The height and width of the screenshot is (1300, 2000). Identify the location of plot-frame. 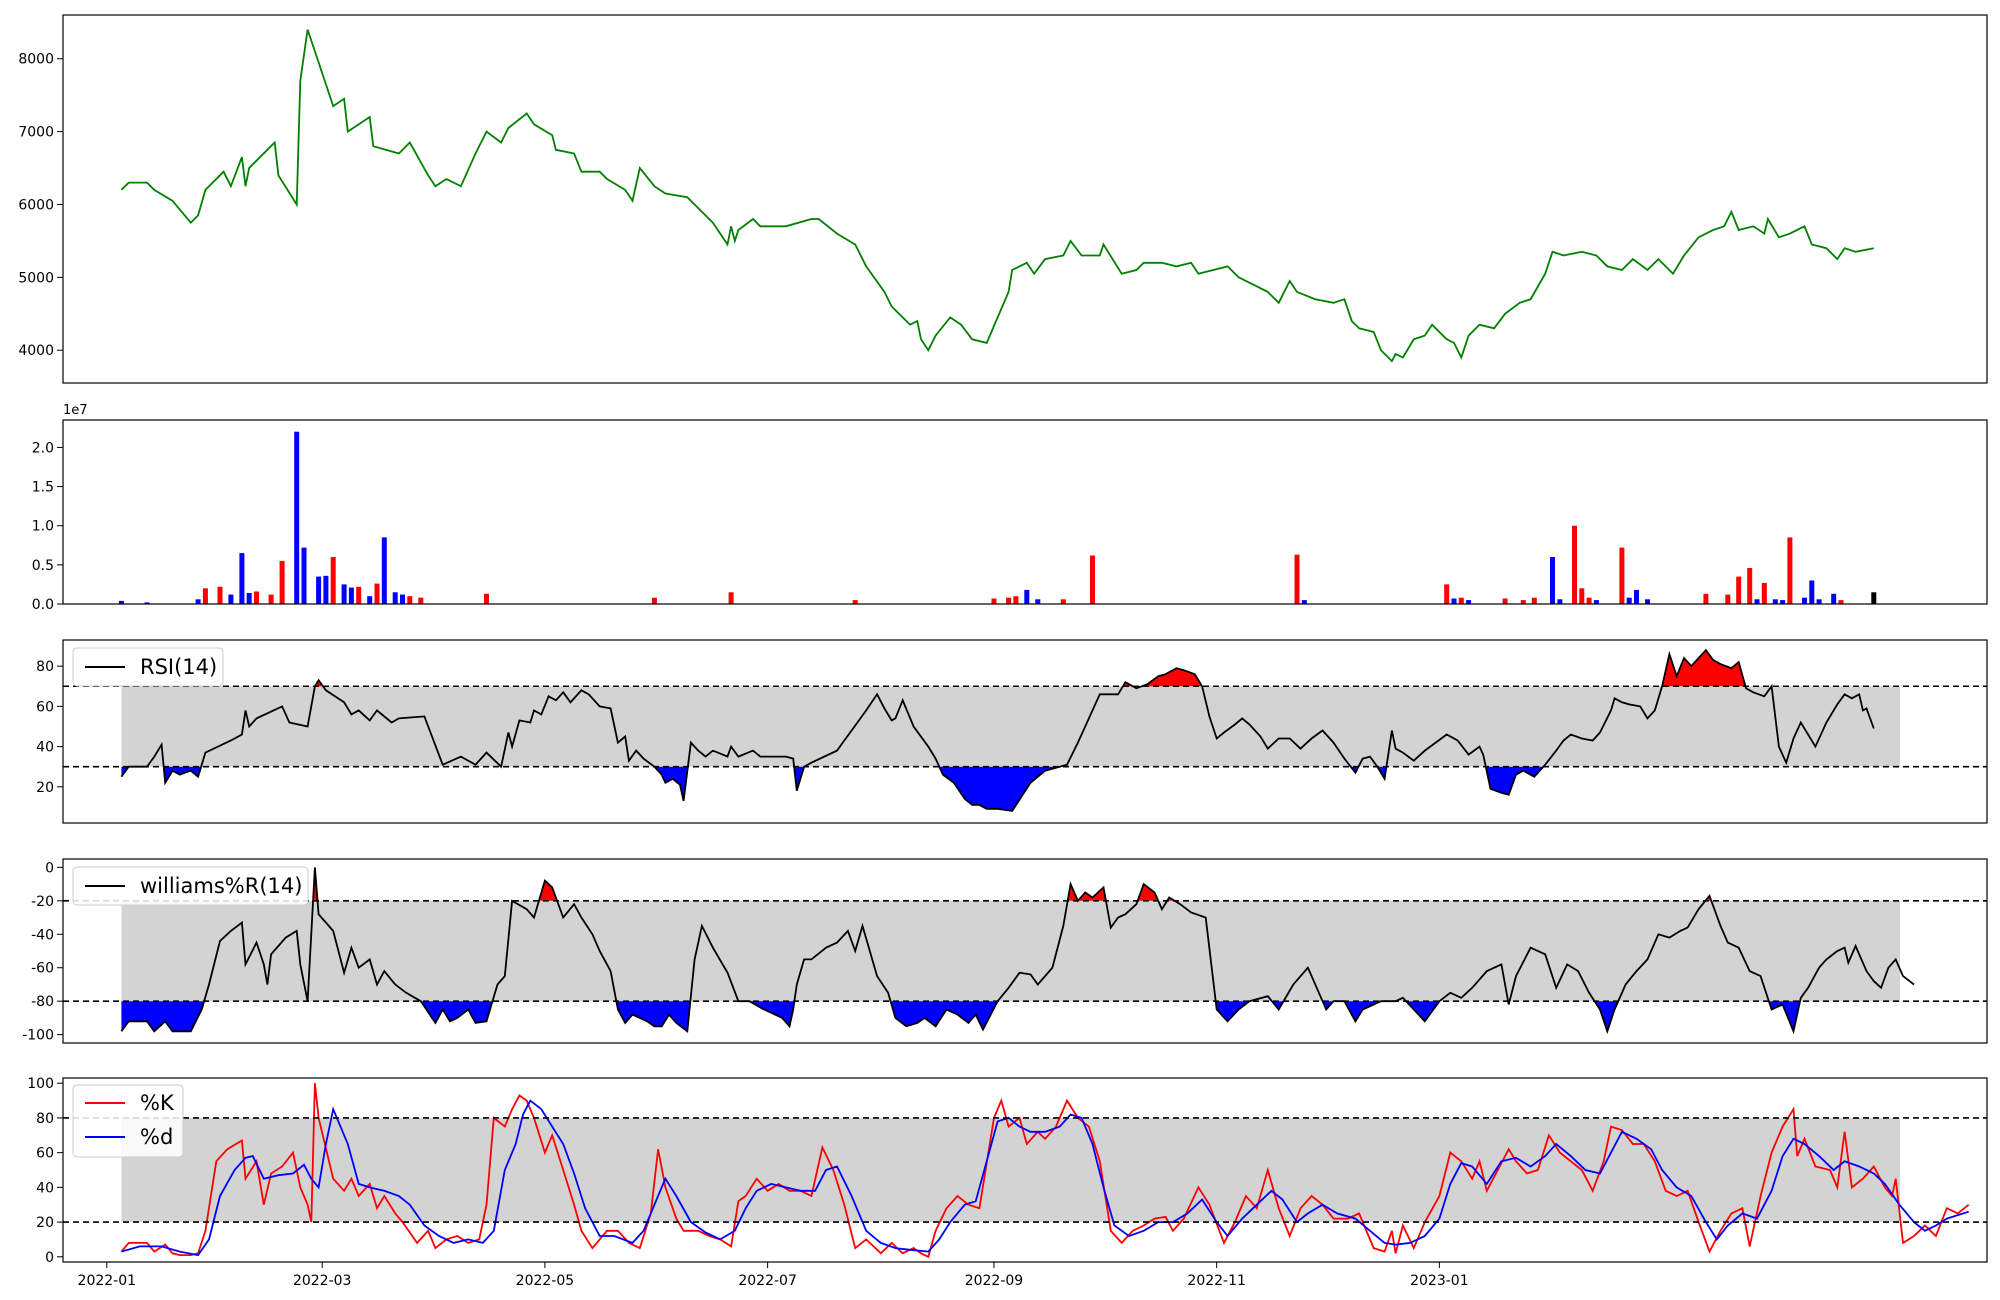
(1025, 512).